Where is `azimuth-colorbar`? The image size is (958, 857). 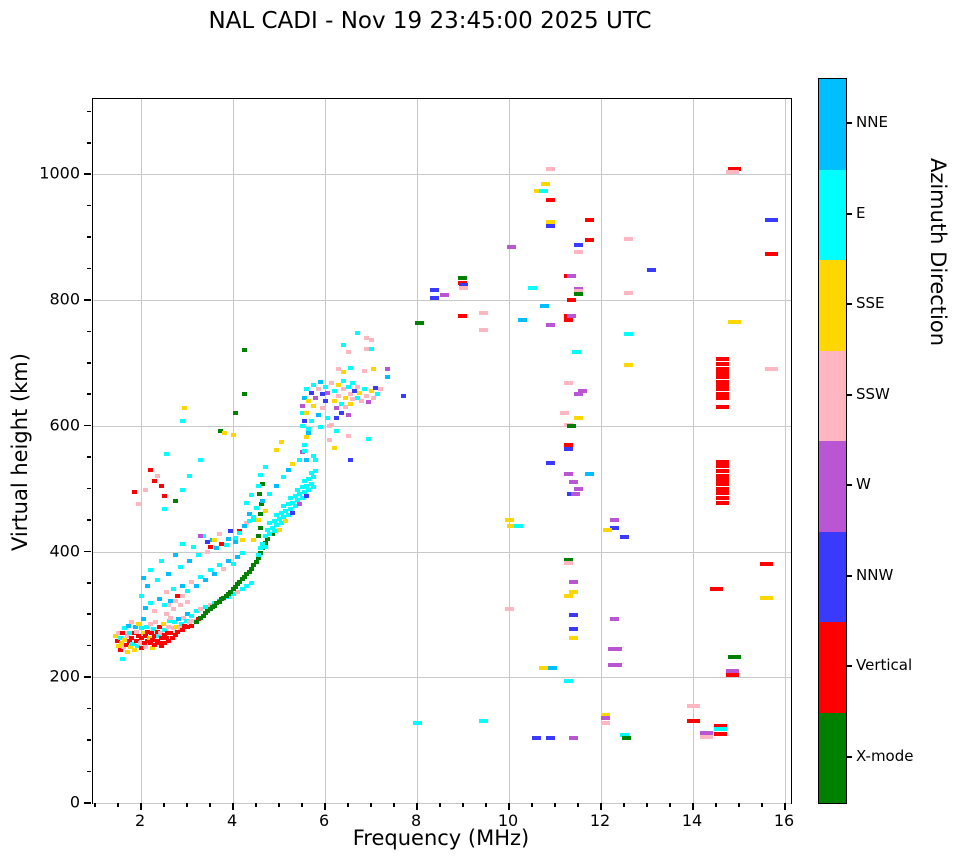 azimuth-colorbar is located at coordinates (832, 441).